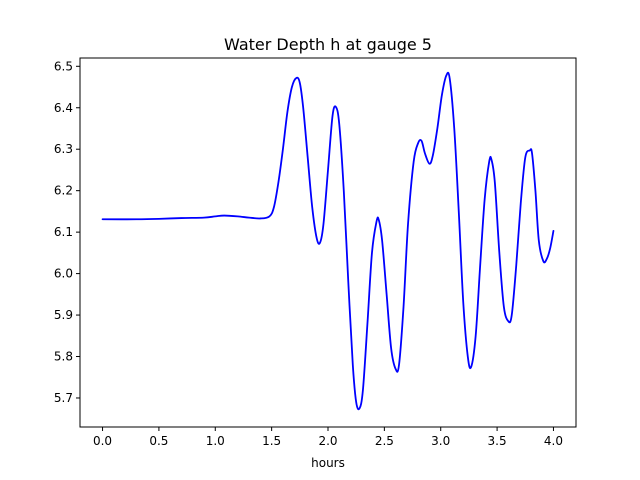 This screenshot has height=480, width=640. What do you see at coordinates (553, 441) in the screenshot?
I see `x-tick-label: 4.0` at bounding box center [553, 441].